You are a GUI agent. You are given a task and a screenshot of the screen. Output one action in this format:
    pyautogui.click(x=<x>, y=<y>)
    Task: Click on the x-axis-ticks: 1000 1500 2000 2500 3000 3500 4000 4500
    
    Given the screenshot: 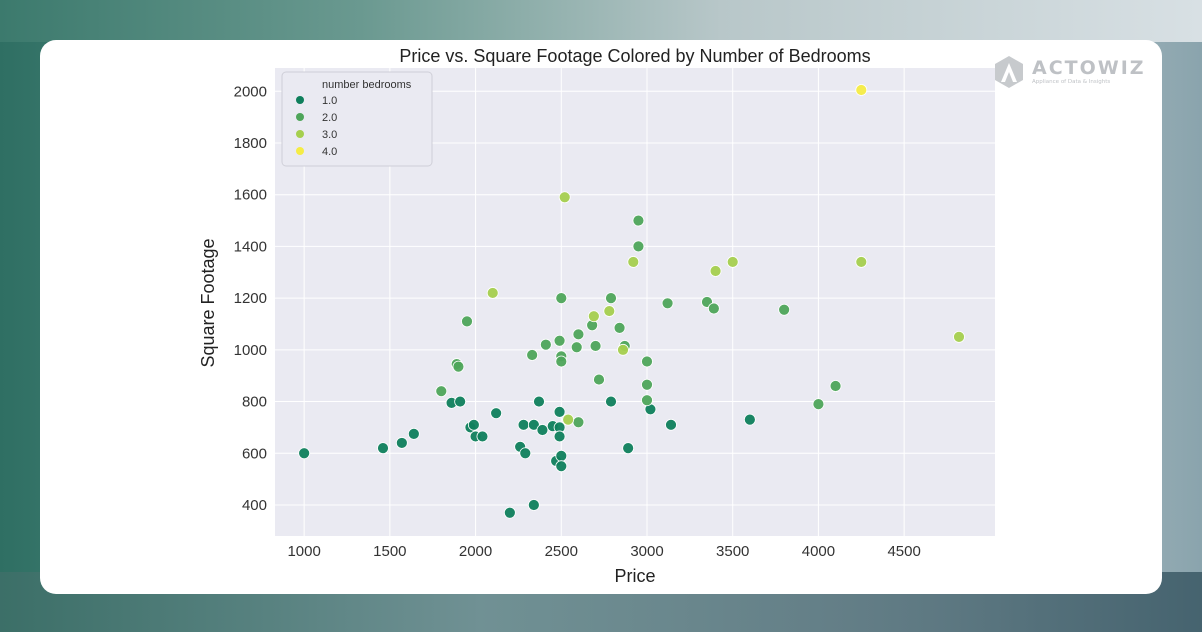 What is the action you would take?
    pyautogui.click(x=603, y=551)
    